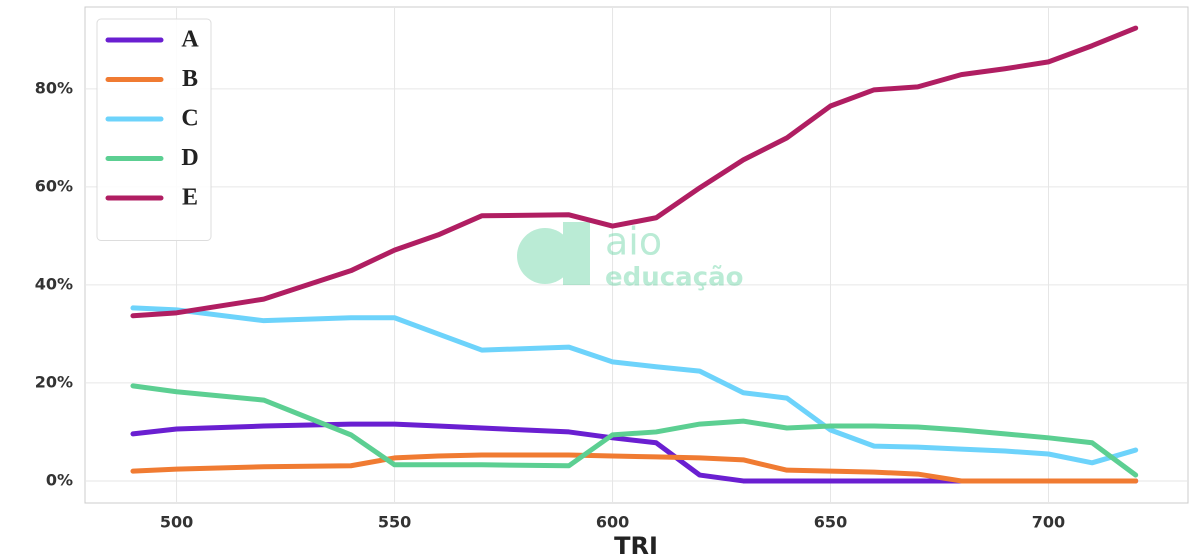 The width and height of the screenshot is (1200, 560). Describe the element at coordinates (190, 198) in the screenshot. I see `legend-label: E` at that location.